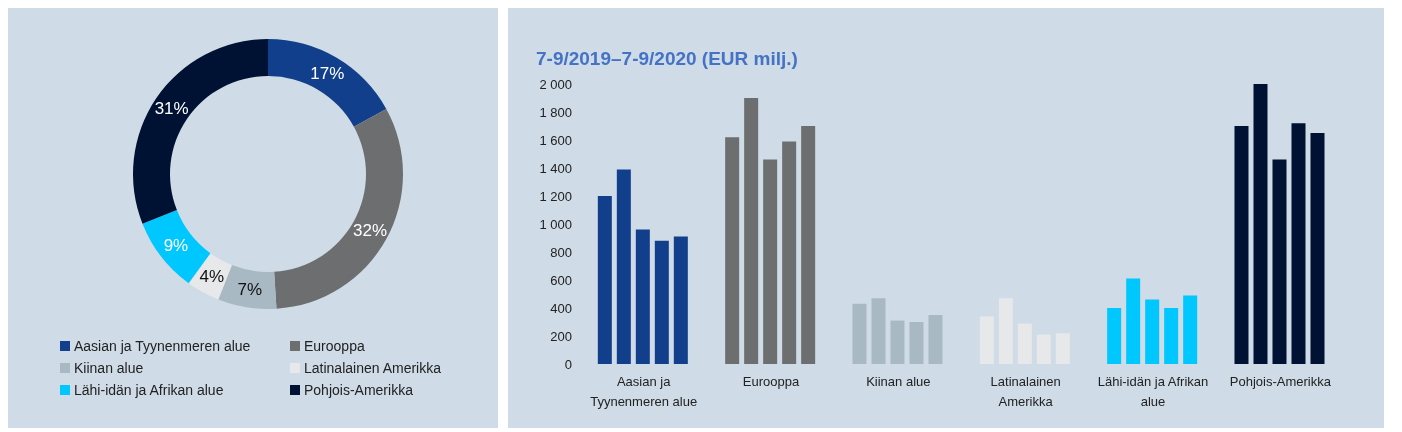 The width and height of the screenshot is (1402, 432). Describe the element at coordinates (568, 364) in the screenshot. I see `y-tick-label: 0` at that location.